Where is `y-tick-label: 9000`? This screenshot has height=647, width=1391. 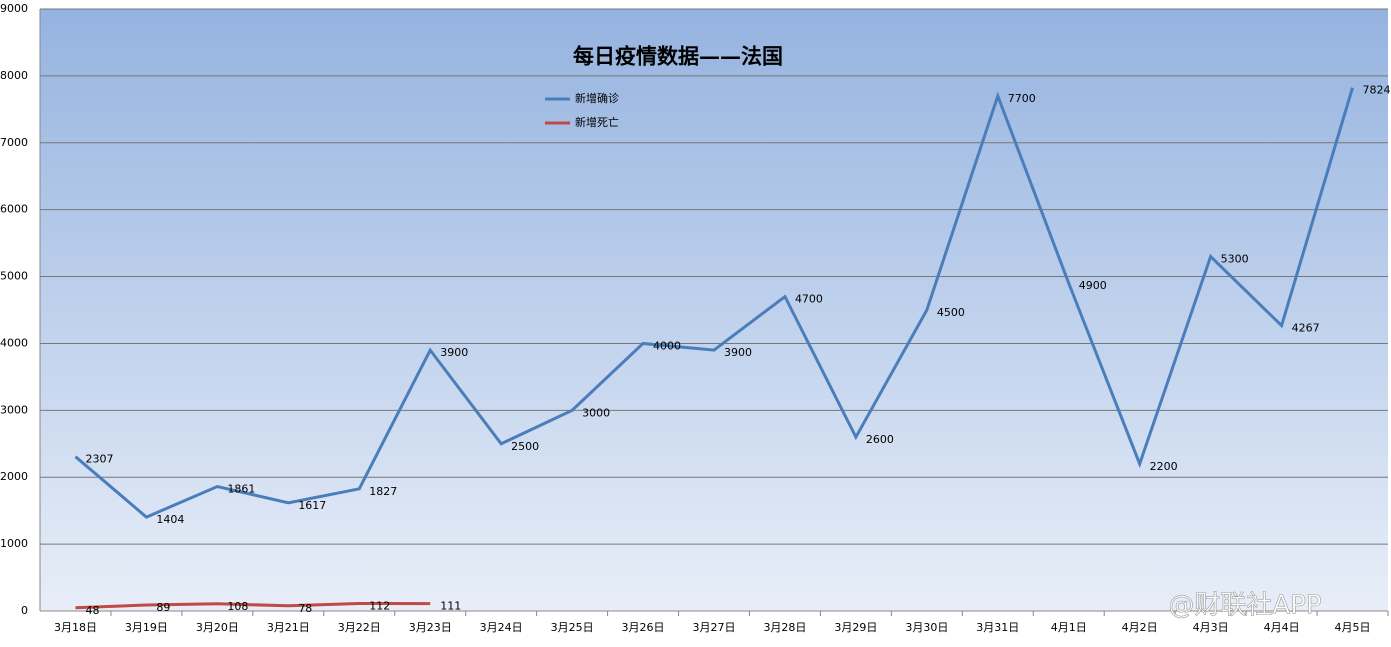 y-tick-label: 9000 is located at coordinates (14, 8).